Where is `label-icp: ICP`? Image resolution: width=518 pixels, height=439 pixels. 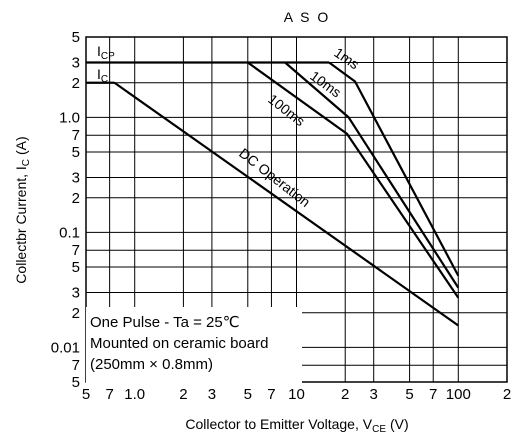
label-icp: ICP is located at coordinates (106, 52).